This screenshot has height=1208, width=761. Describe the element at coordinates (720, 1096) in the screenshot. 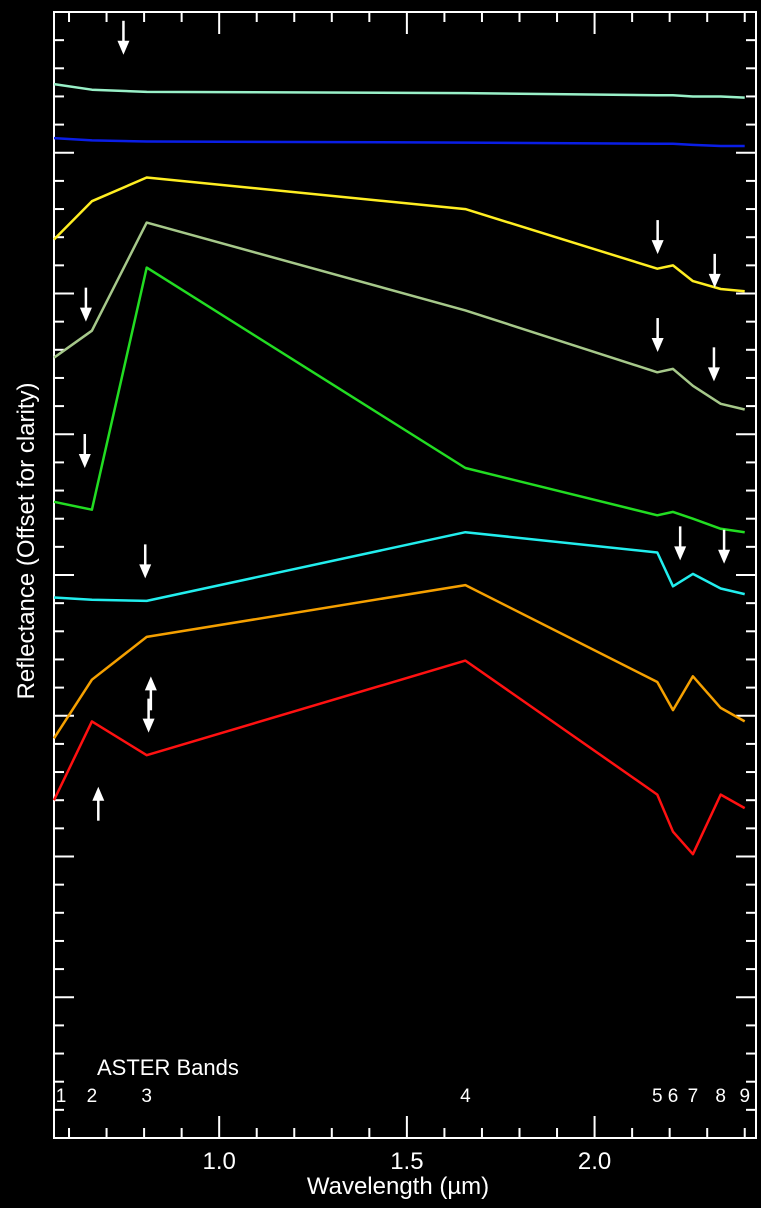

I see `band-label: 8` at that location.